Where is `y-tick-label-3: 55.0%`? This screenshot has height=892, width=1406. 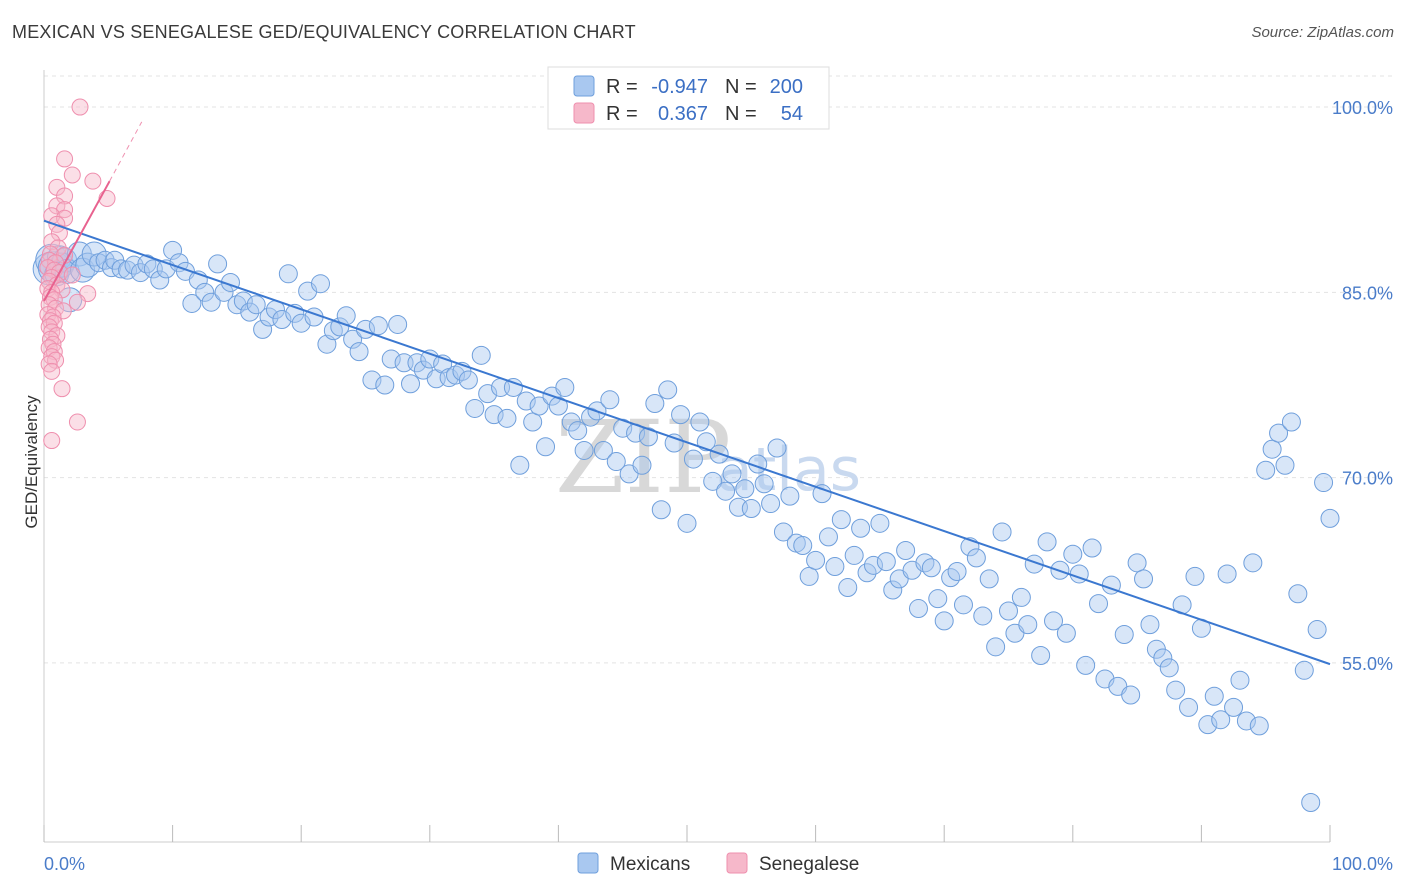
y-tick-label-3: 55.0% is located at coordinates (1367, 664).